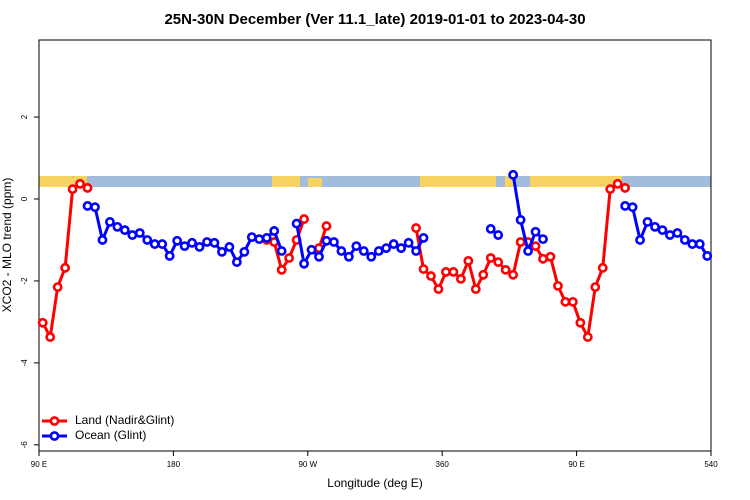 The width and height of the screenshot is (750, 500). Describe the element at coordinates (374, 483) in the screenshot. I see `x-axis-title: Longitude (deg E)` at that location.